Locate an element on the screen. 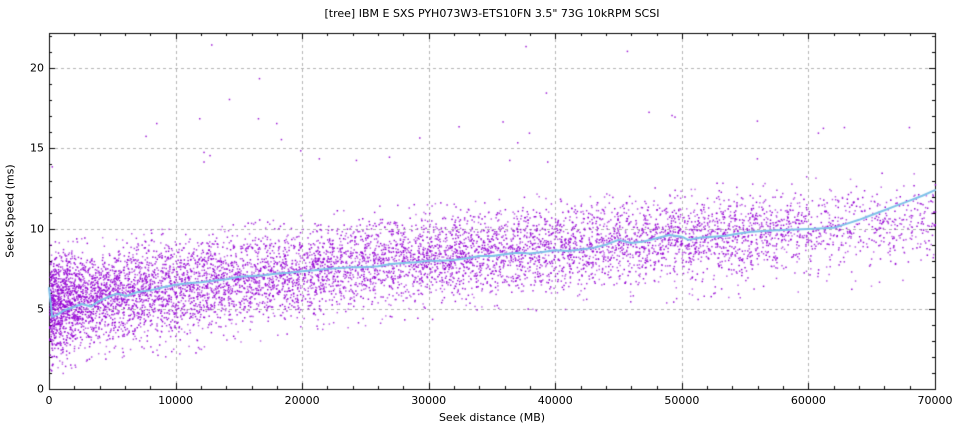 This screenshot has width=960, height=432. x-tick-label-60000: 60000 is located at coordinates (808, 400).